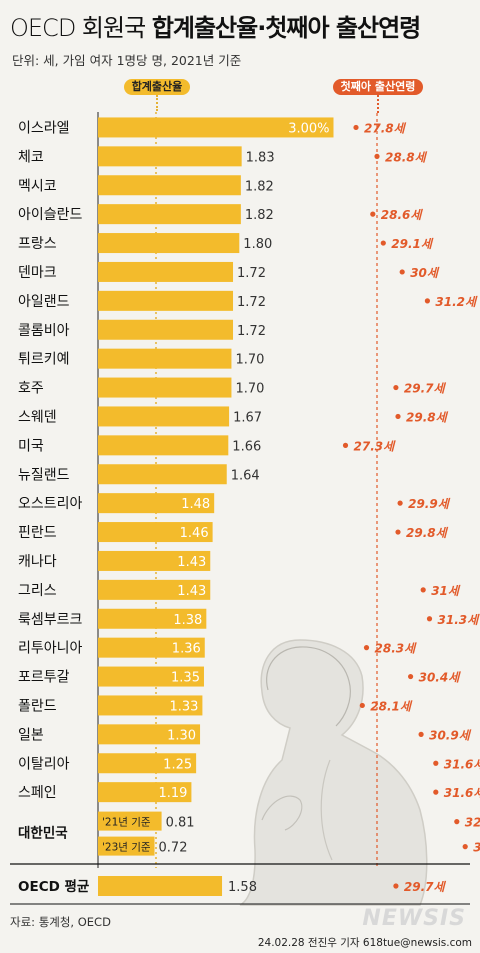 Image resolution: width=480 pixels, height=953 pixels. I want to click on country-label: 미국, so click(31, 446).